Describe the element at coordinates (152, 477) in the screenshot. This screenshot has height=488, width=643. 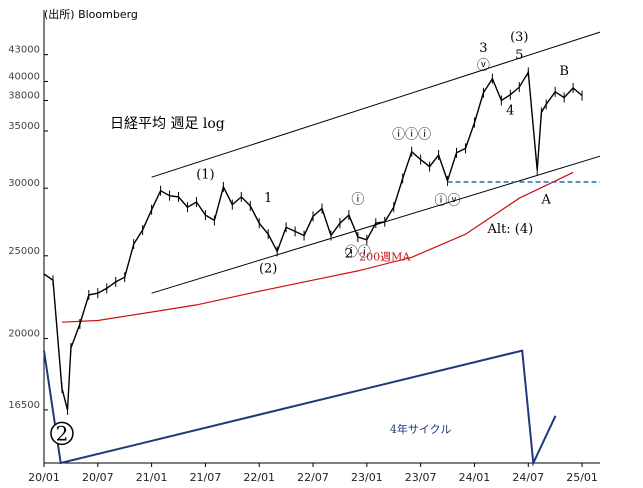
I see `x-tick-label: 21/01` at that location.